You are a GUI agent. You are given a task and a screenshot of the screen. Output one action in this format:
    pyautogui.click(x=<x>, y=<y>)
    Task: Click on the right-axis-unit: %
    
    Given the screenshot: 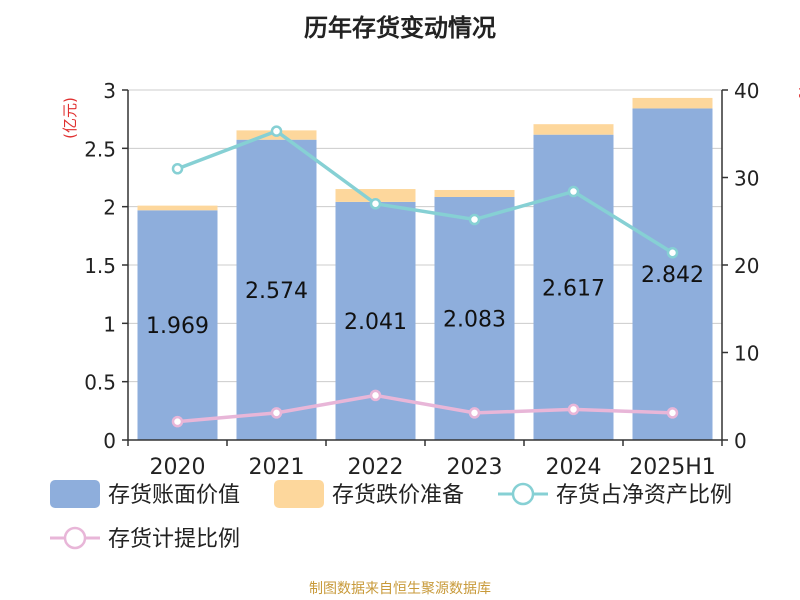 What is the action you would take?
    pyautogui.click(x=797, y=92)
    